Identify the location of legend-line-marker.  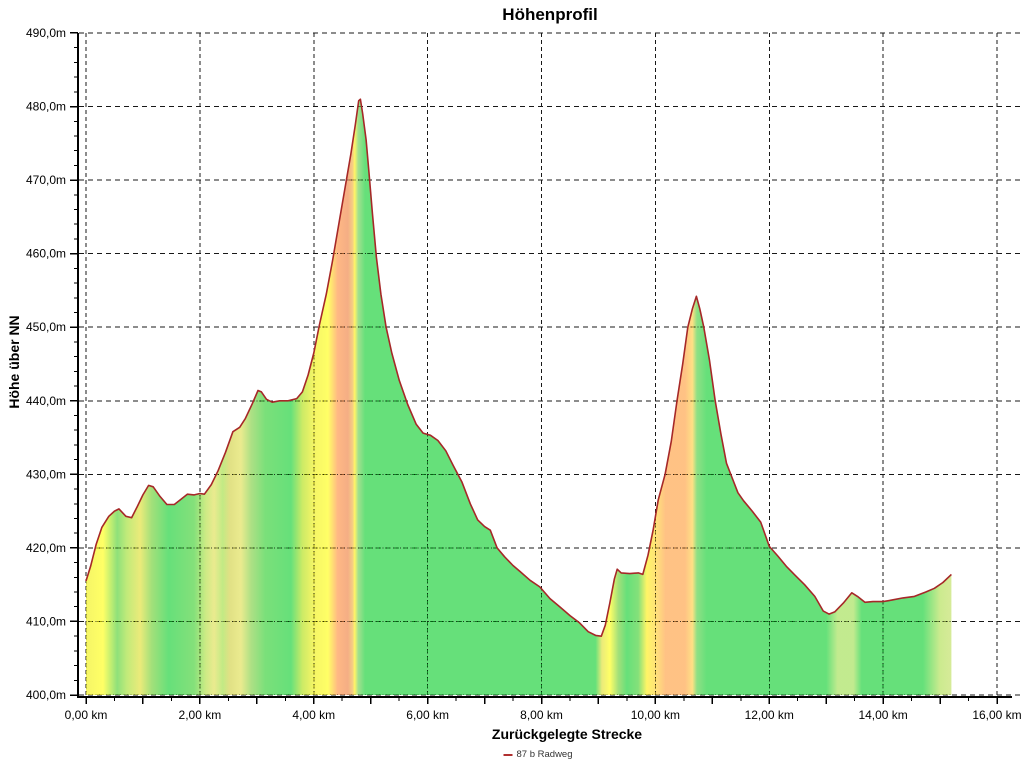
(508, 754).